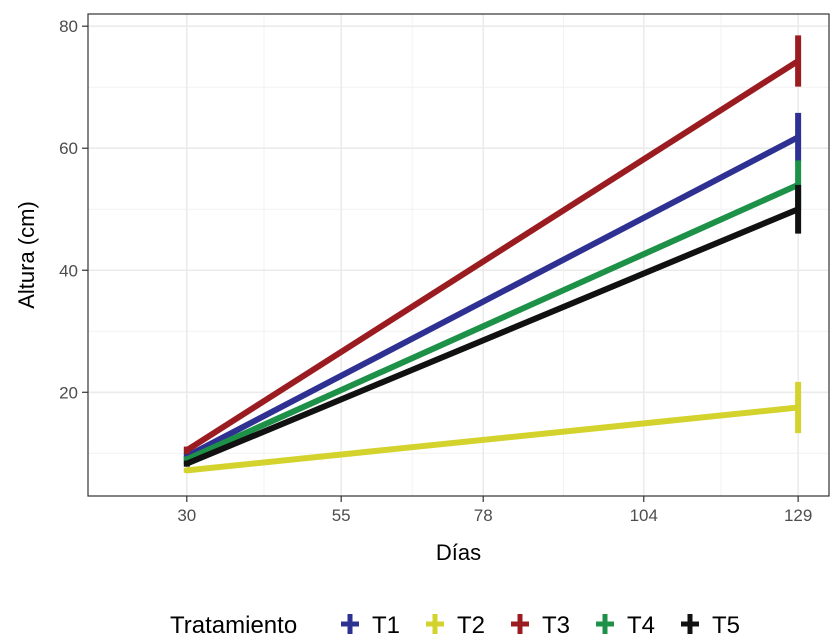  What do you see at coordinates (726, 625) in the screenshot?
I see `legend-label-T5: T5` at bounding box center [726, 625].